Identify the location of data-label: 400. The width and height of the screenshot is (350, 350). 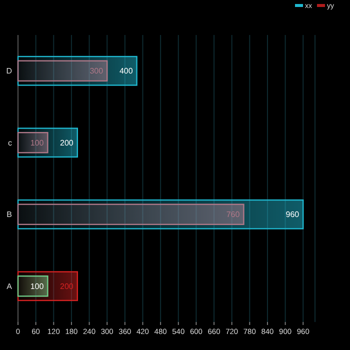
(126, 71).